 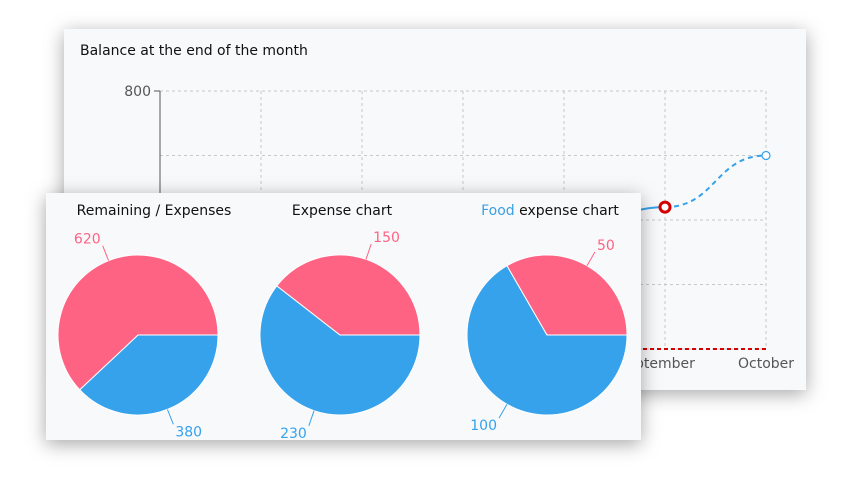 I want to click on x-tick-label: ptember, so click(x=665, y=364).